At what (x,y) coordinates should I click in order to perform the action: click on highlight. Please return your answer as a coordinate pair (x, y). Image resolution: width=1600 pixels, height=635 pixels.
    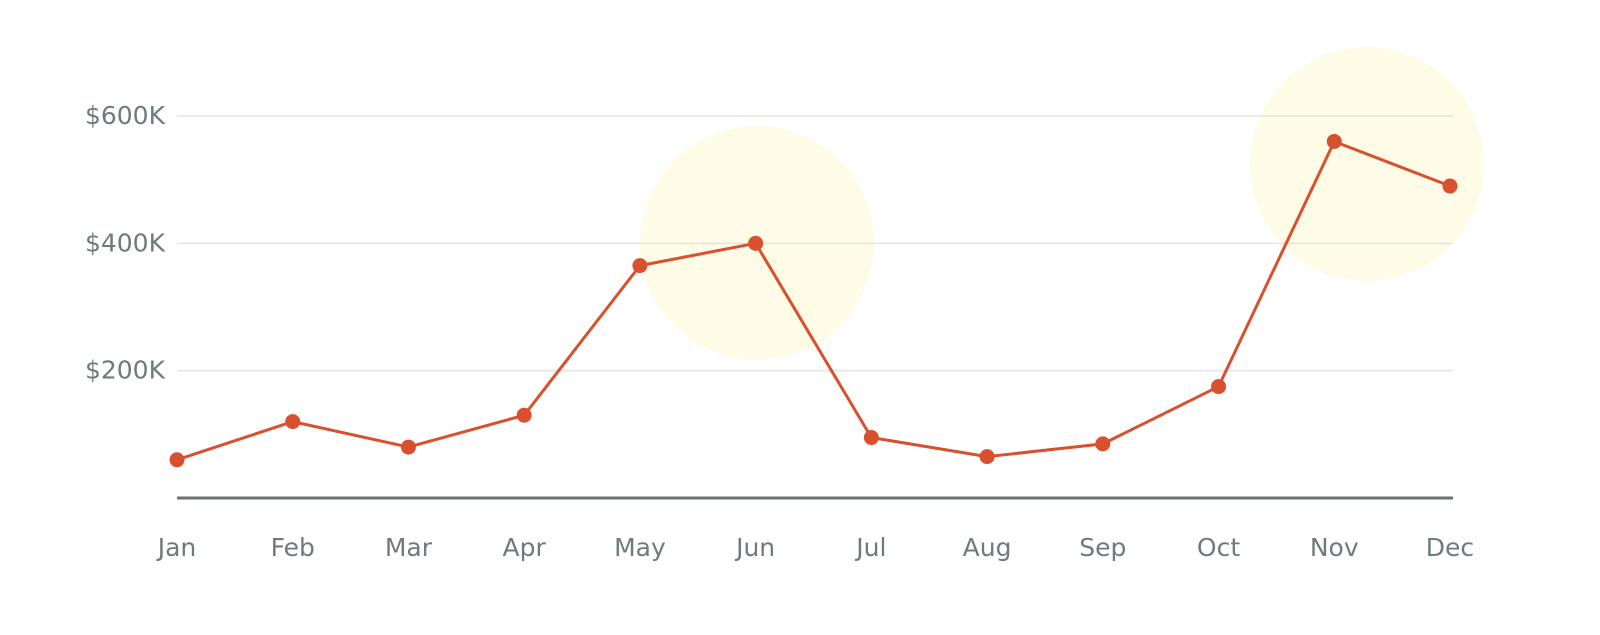
    Looking at the image, I should click on (1367, 164).